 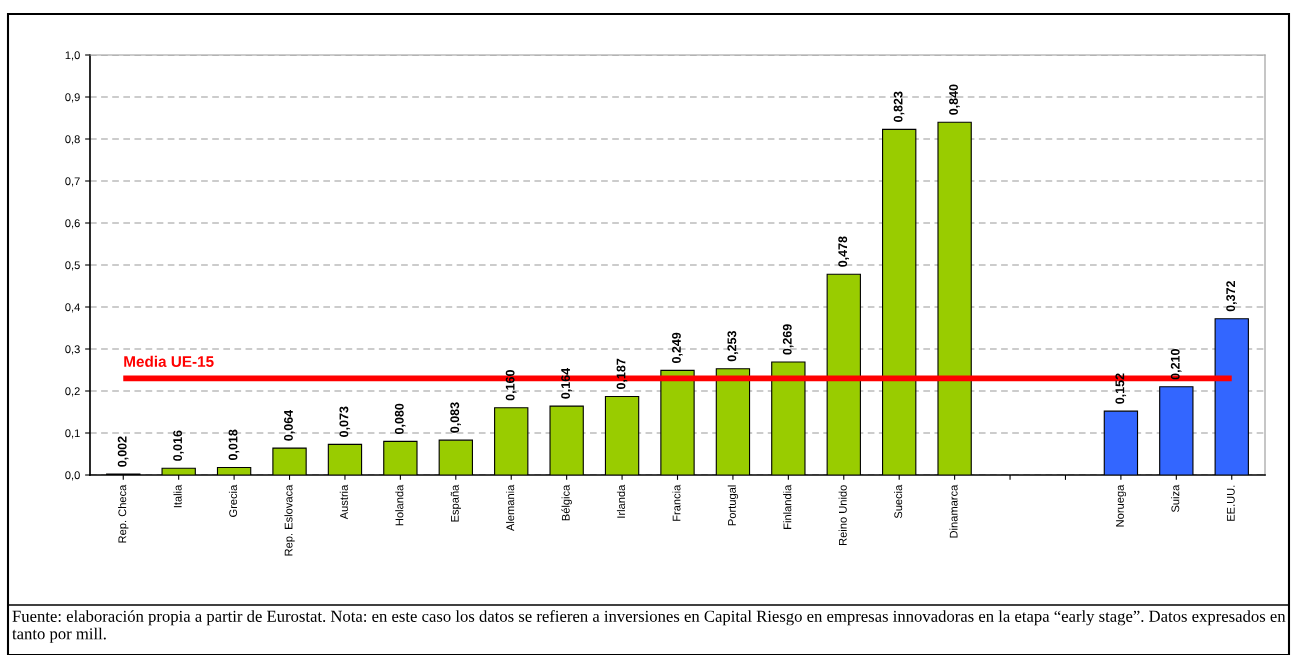 What do you see at coordinates (289, 425) in the screenshot?
I see `data-label: 0,064` at bounding box center [289, 425].